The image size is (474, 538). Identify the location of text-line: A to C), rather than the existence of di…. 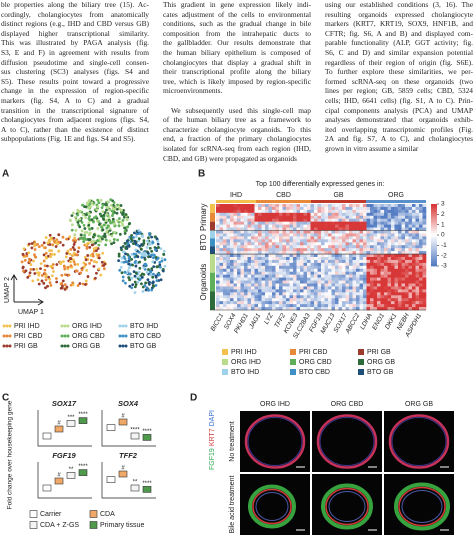
(75, 129).